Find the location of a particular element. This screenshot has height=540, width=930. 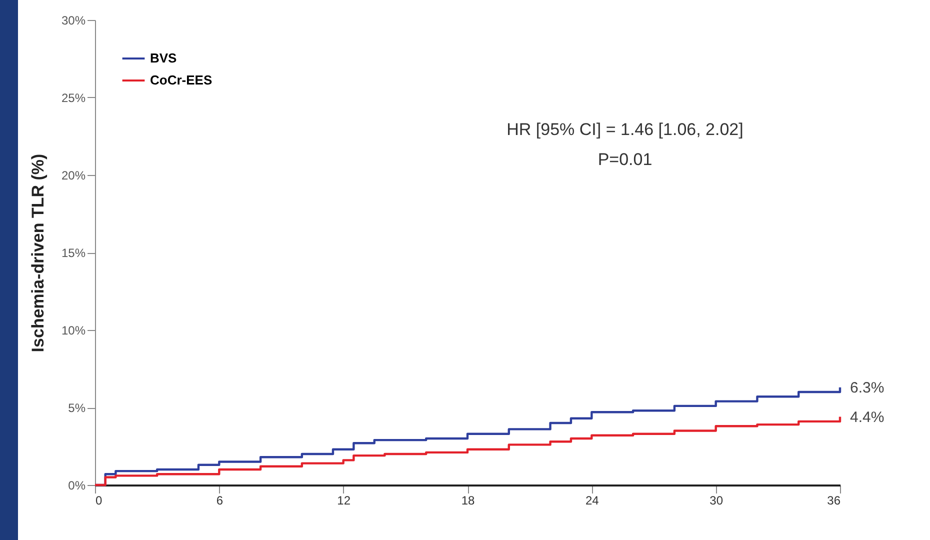

x-tick-label: 24 is located at coordinates (592, 501).